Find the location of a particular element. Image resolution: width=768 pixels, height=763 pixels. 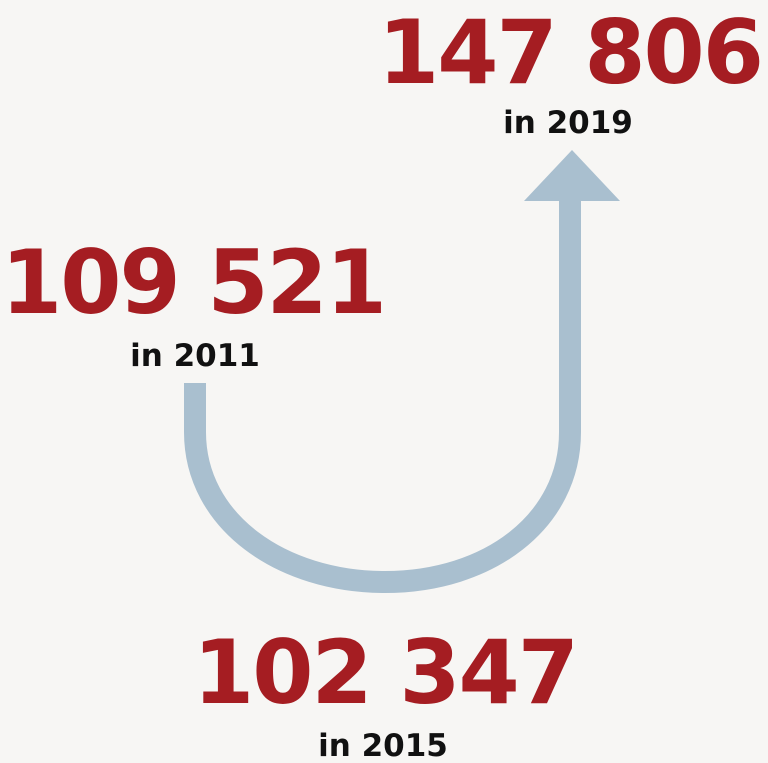

value: 102 347 is located at coordinates (385, 672).